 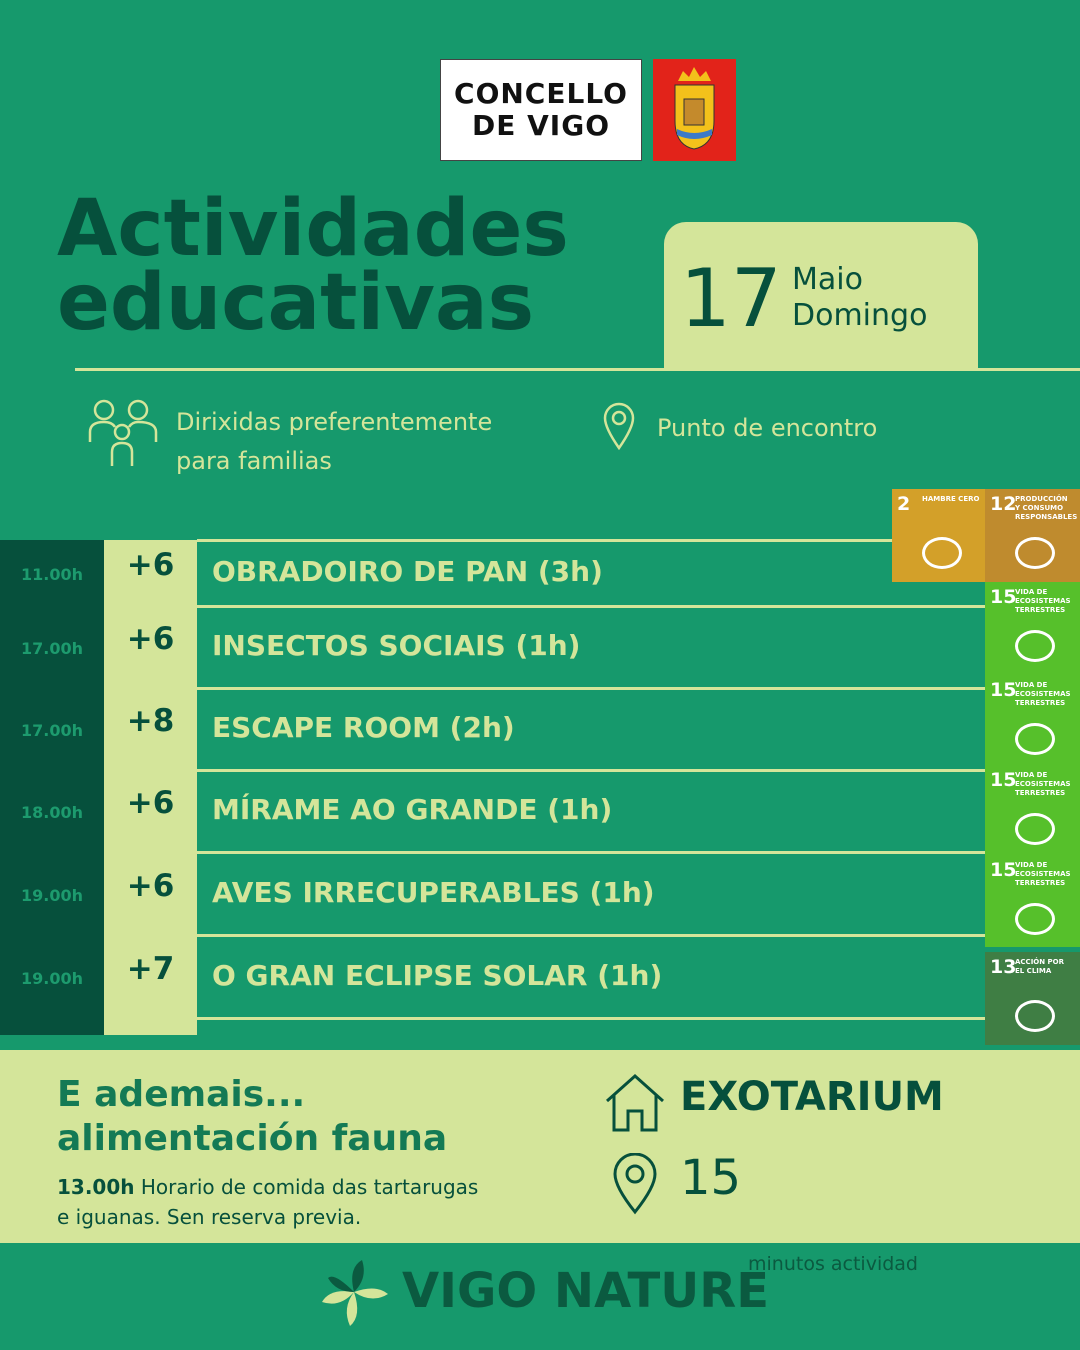 I want to click on time-column, so click(x=52, y=787).